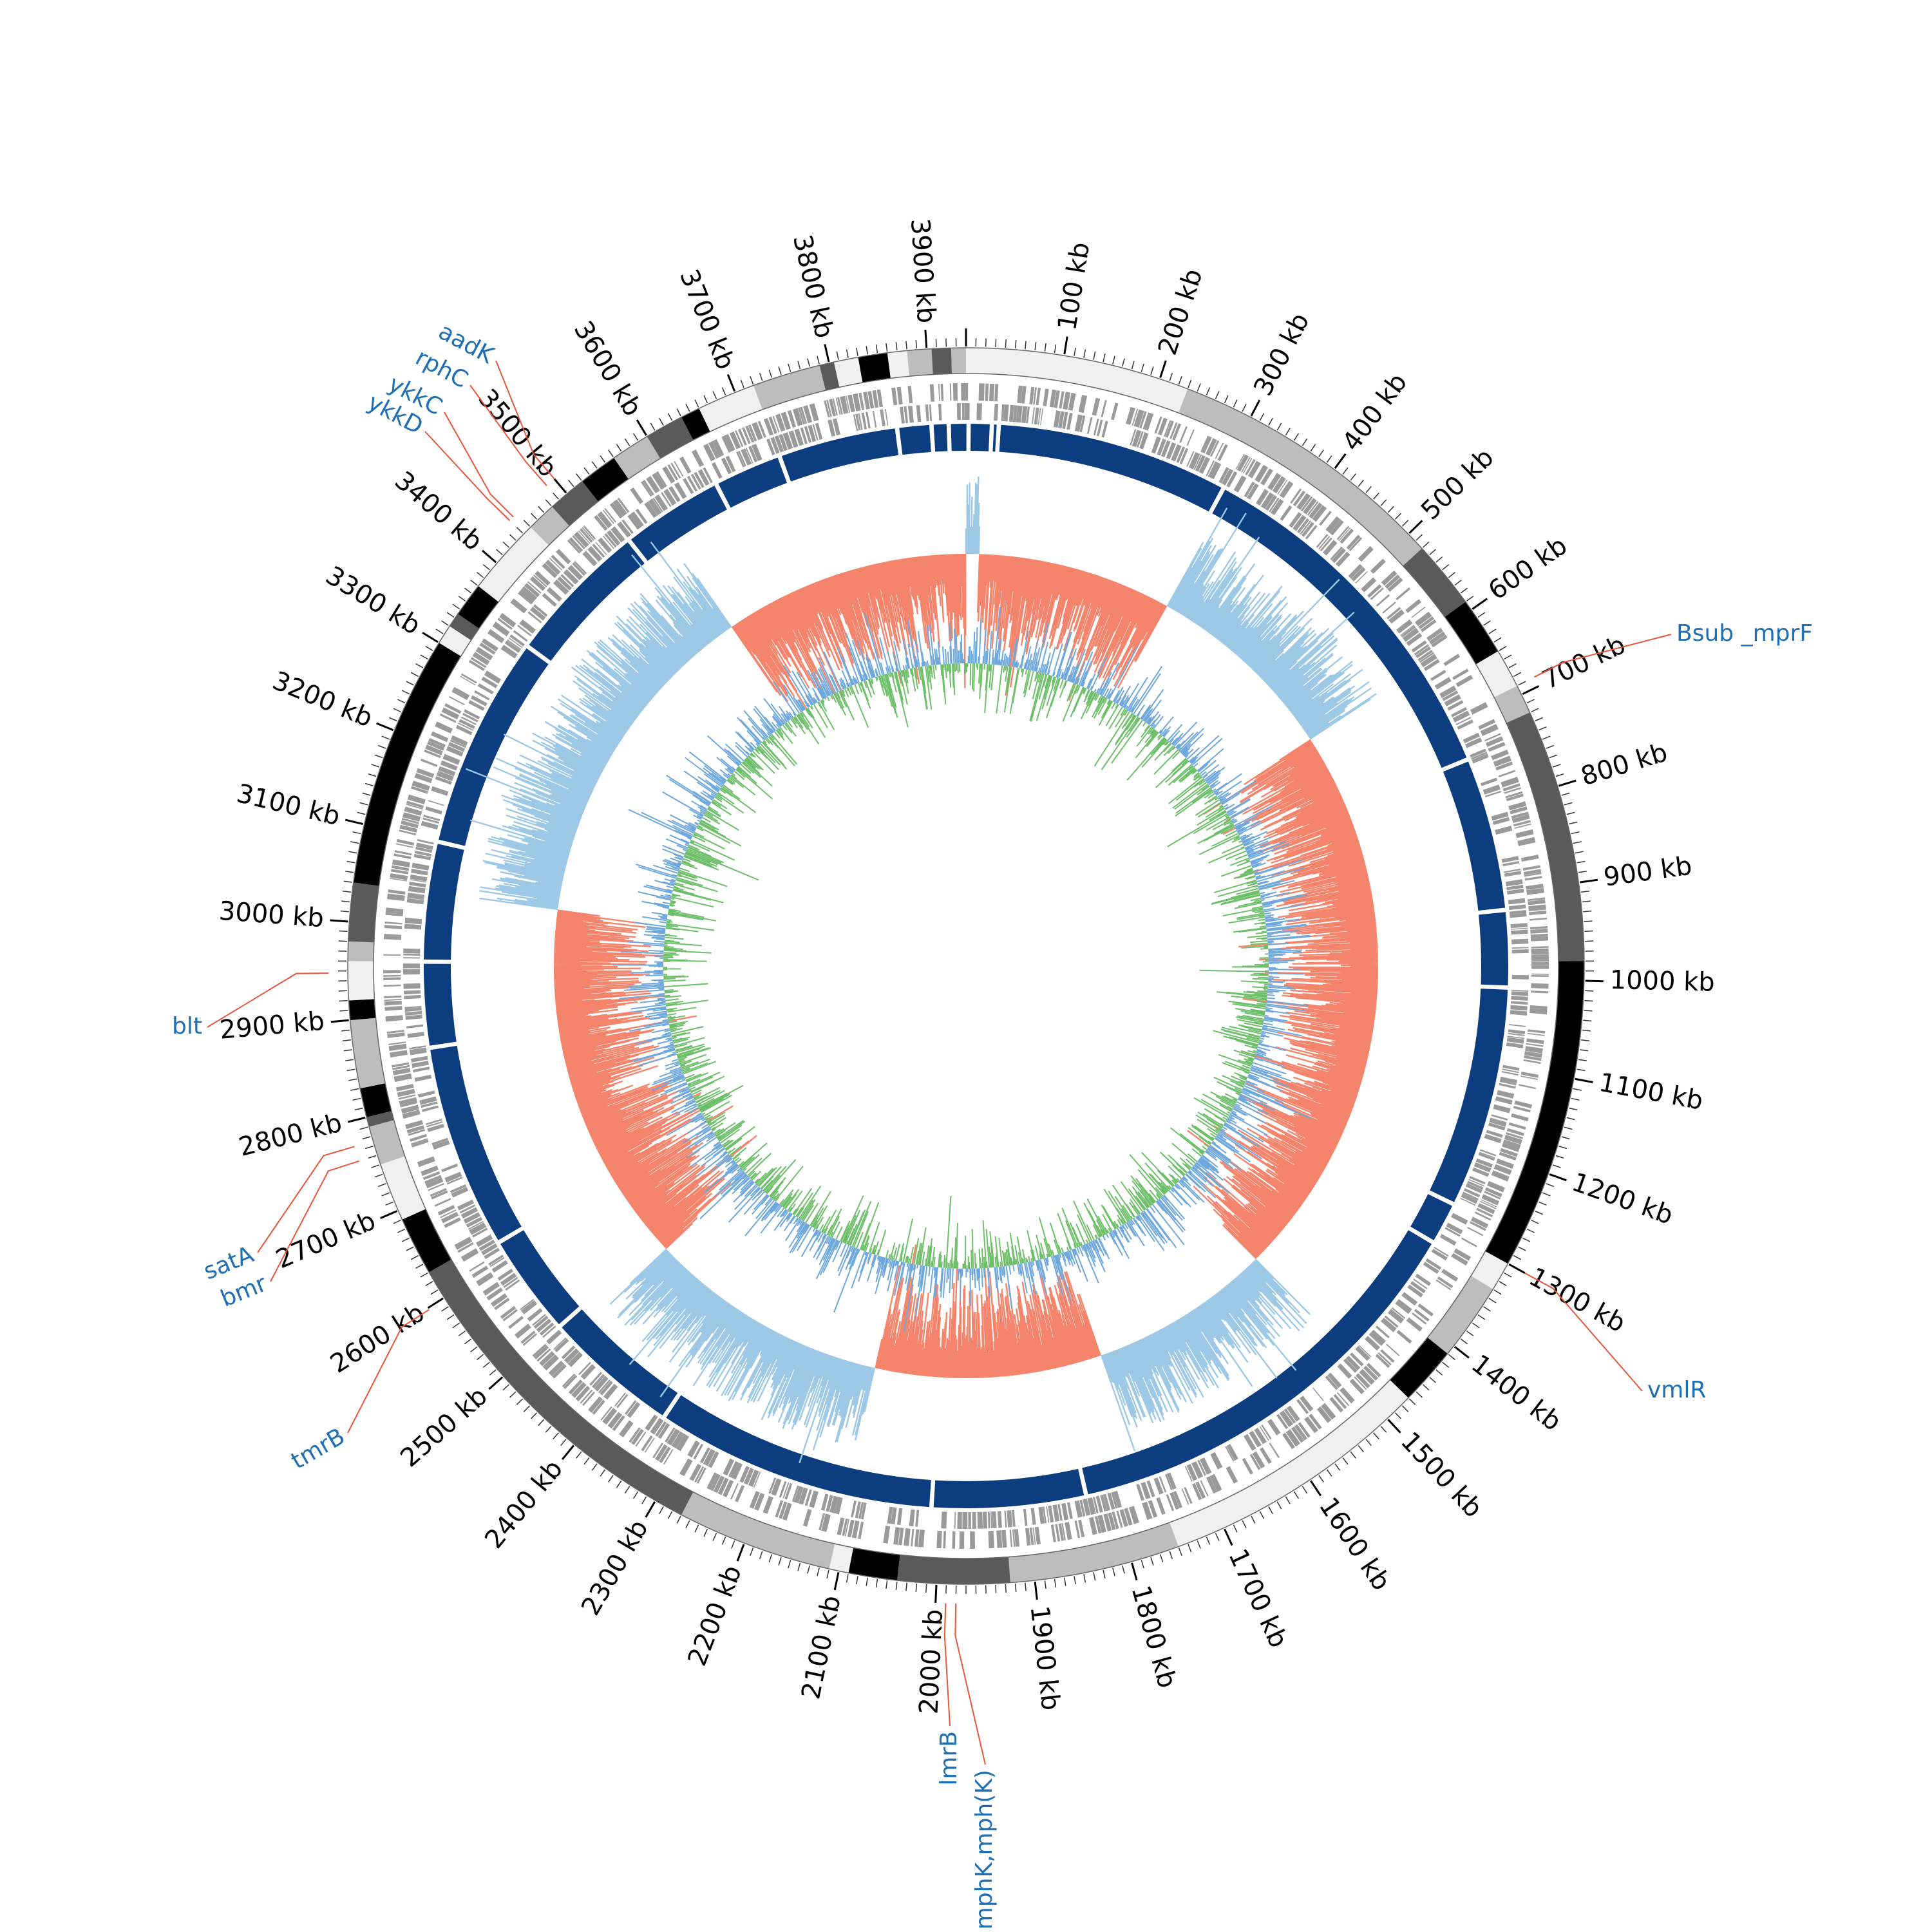 Image resolution: width=1932 pixels, height=1932 pixels. What do you see at coordinates (373, 601) in the screenshot?
I see `tick-label: 3300 kb` at bounding box center [373, 601].